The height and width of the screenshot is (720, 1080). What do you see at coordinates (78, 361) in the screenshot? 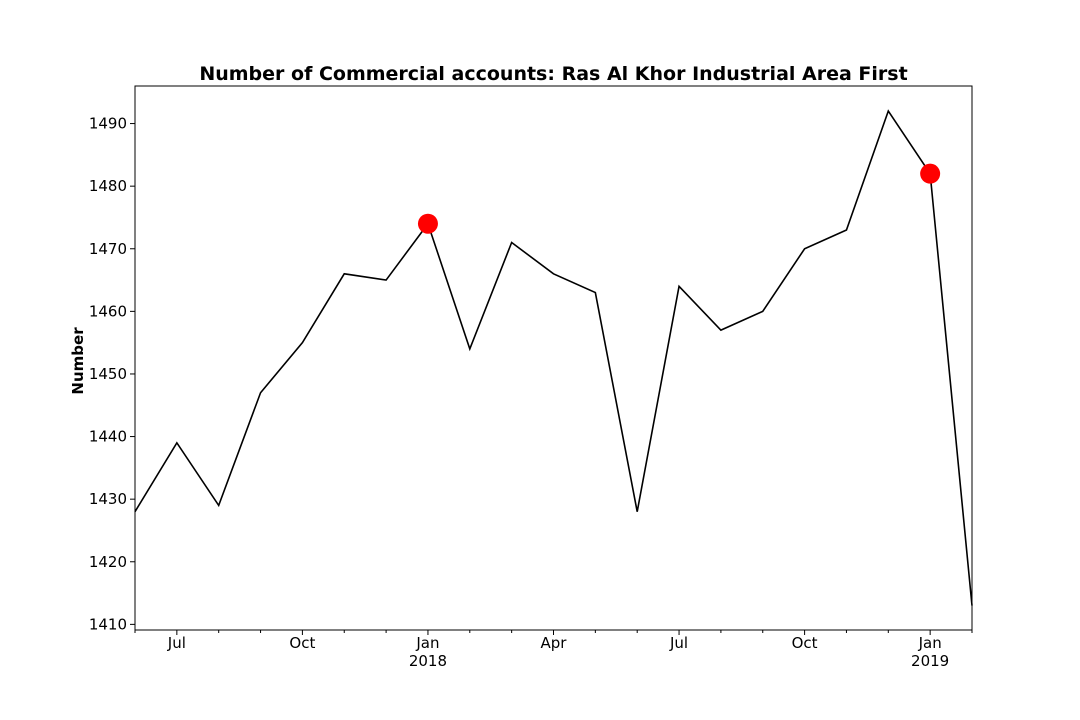
I see `y-axis-label: Number` at bounding box center [78, 361].